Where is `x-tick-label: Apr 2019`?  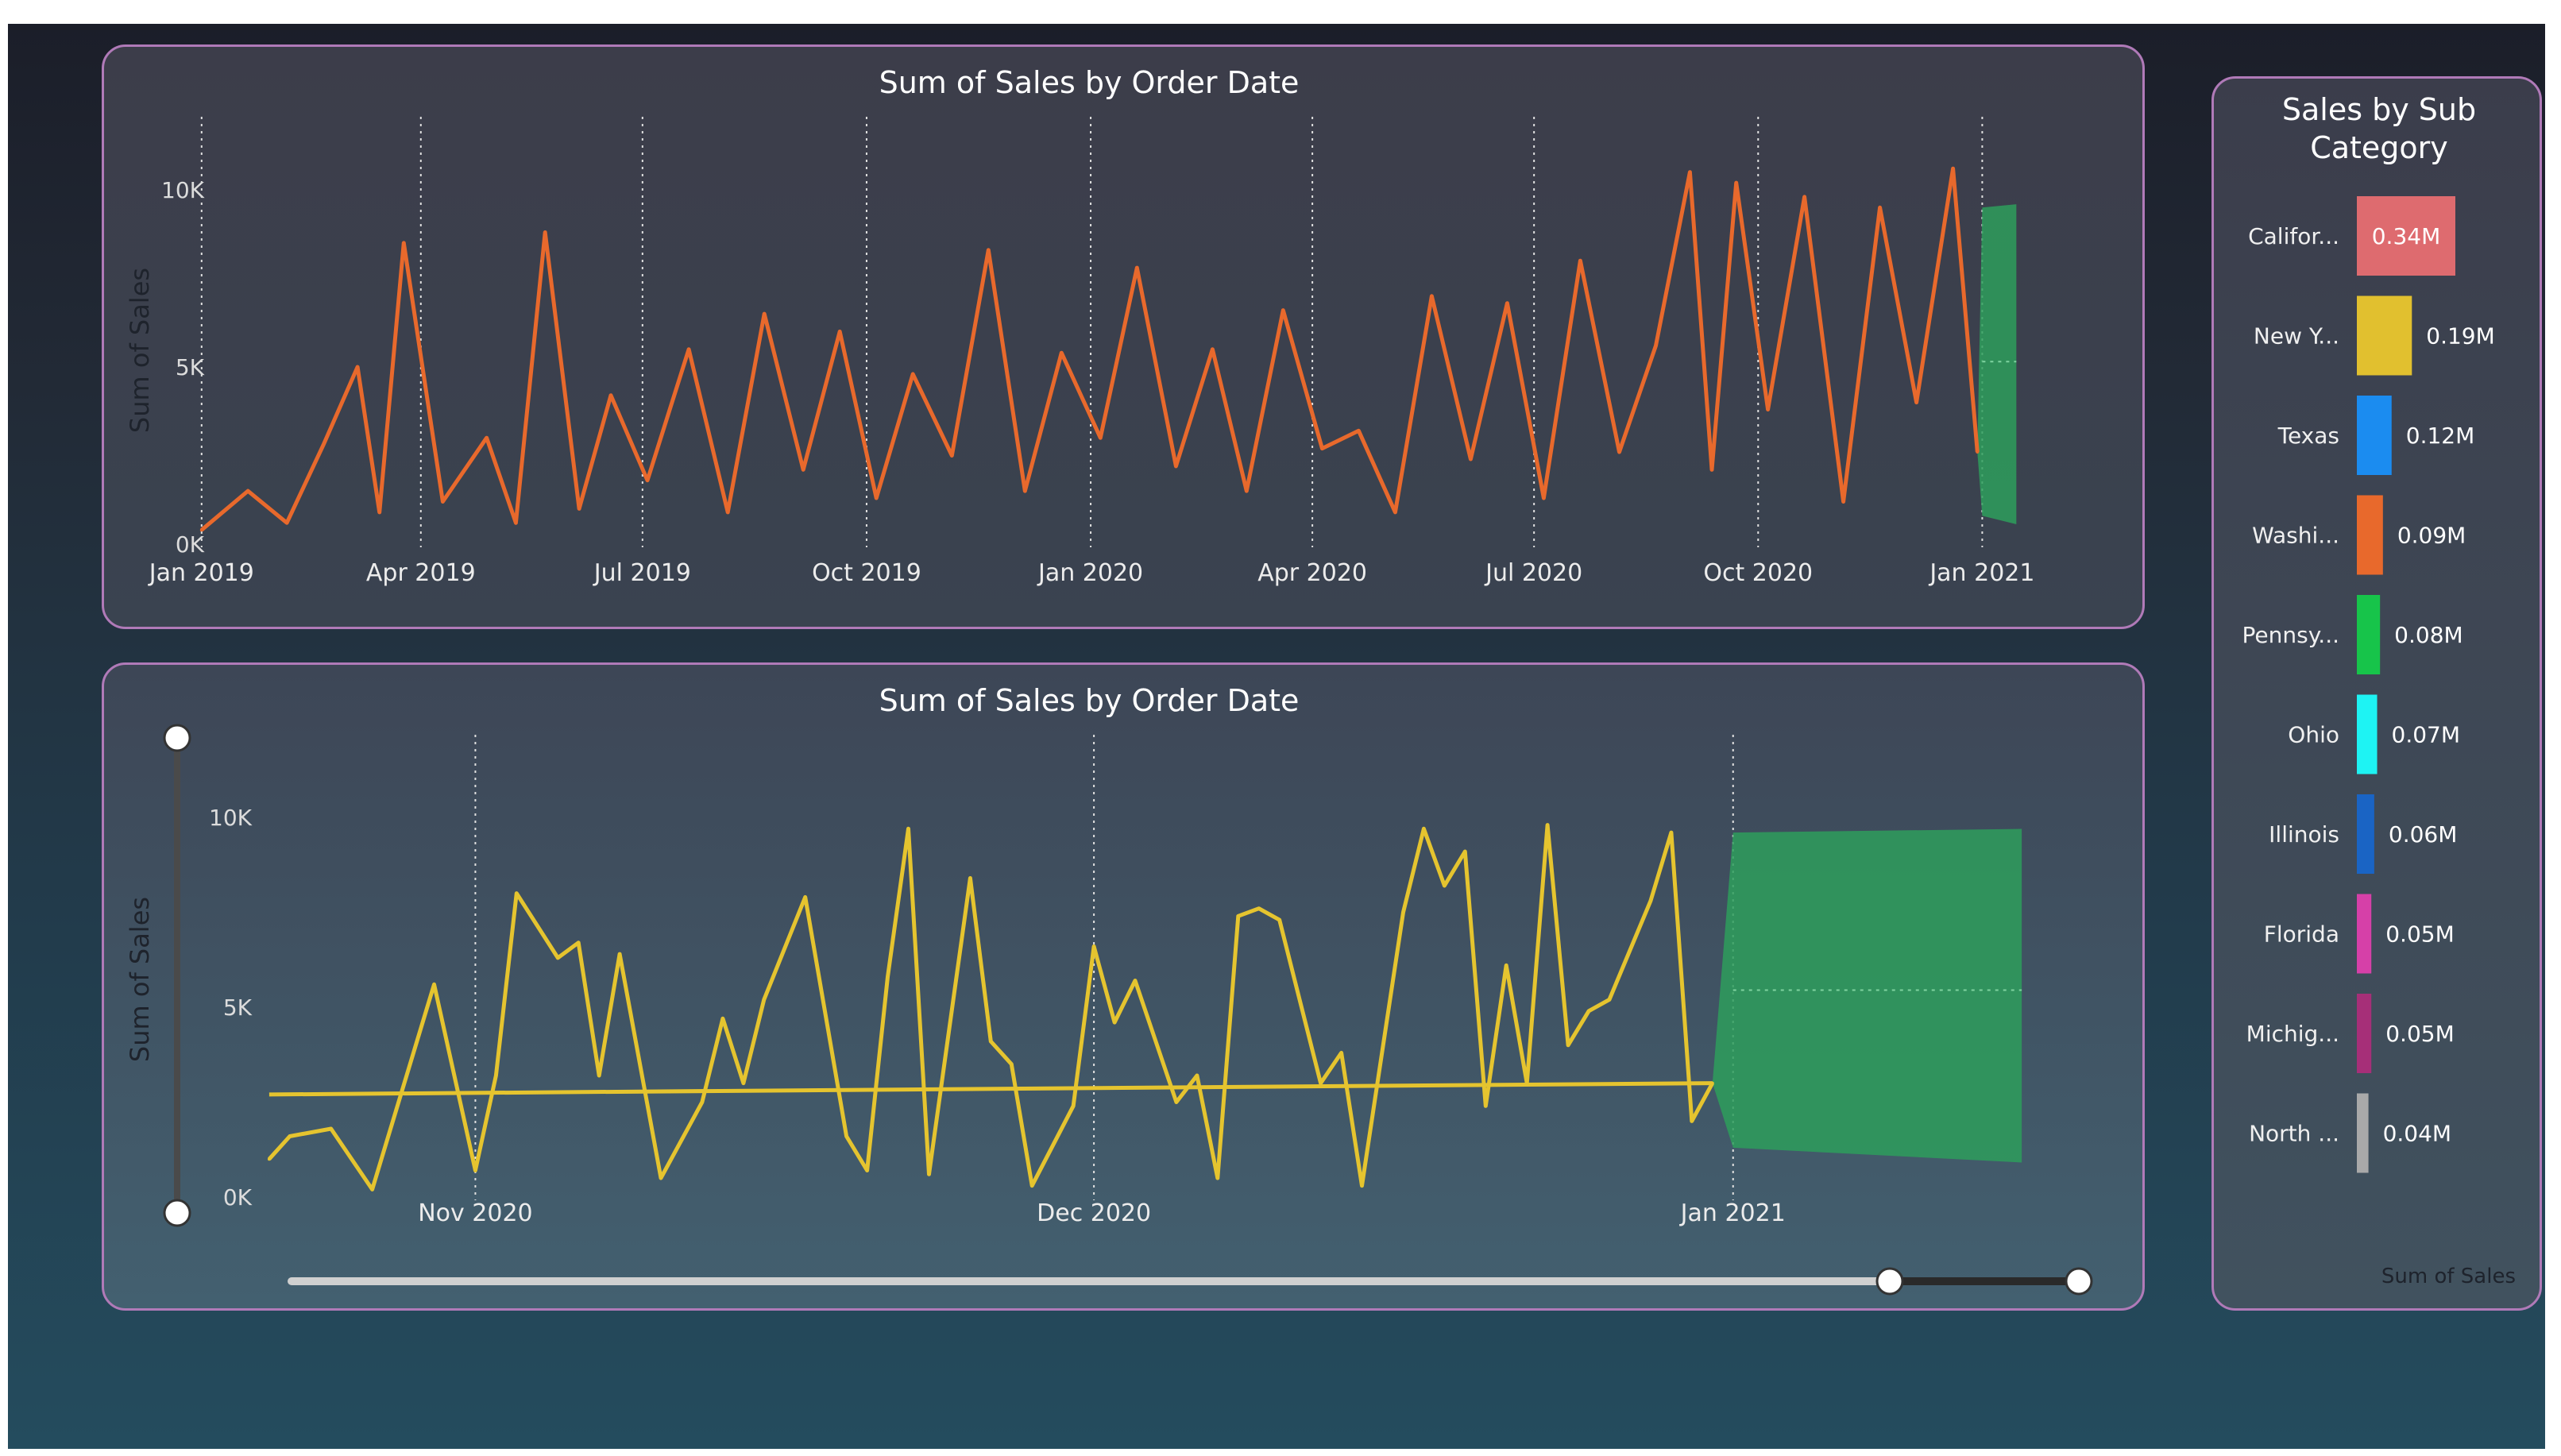
x-tick-label: Apr 2019 is located at coordinates (421, 573).